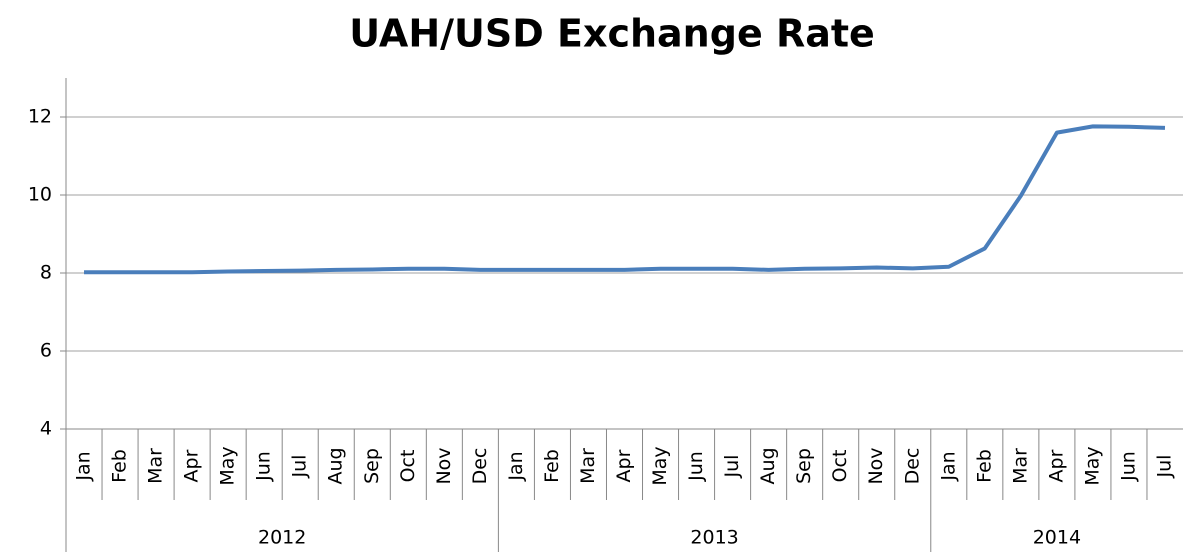  Describe the element at coordinates (46, 351) in the screenshot. I see `y-tick-label: 6` at that location.